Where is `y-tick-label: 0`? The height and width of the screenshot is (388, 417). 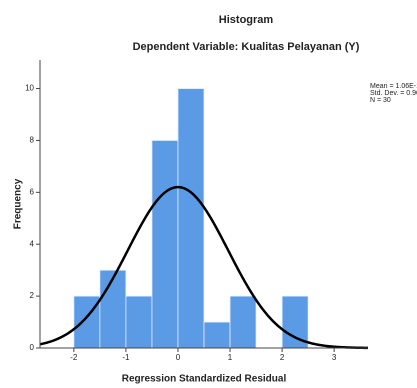 y-tick-label: 0 is located at coordinates (32, 347).